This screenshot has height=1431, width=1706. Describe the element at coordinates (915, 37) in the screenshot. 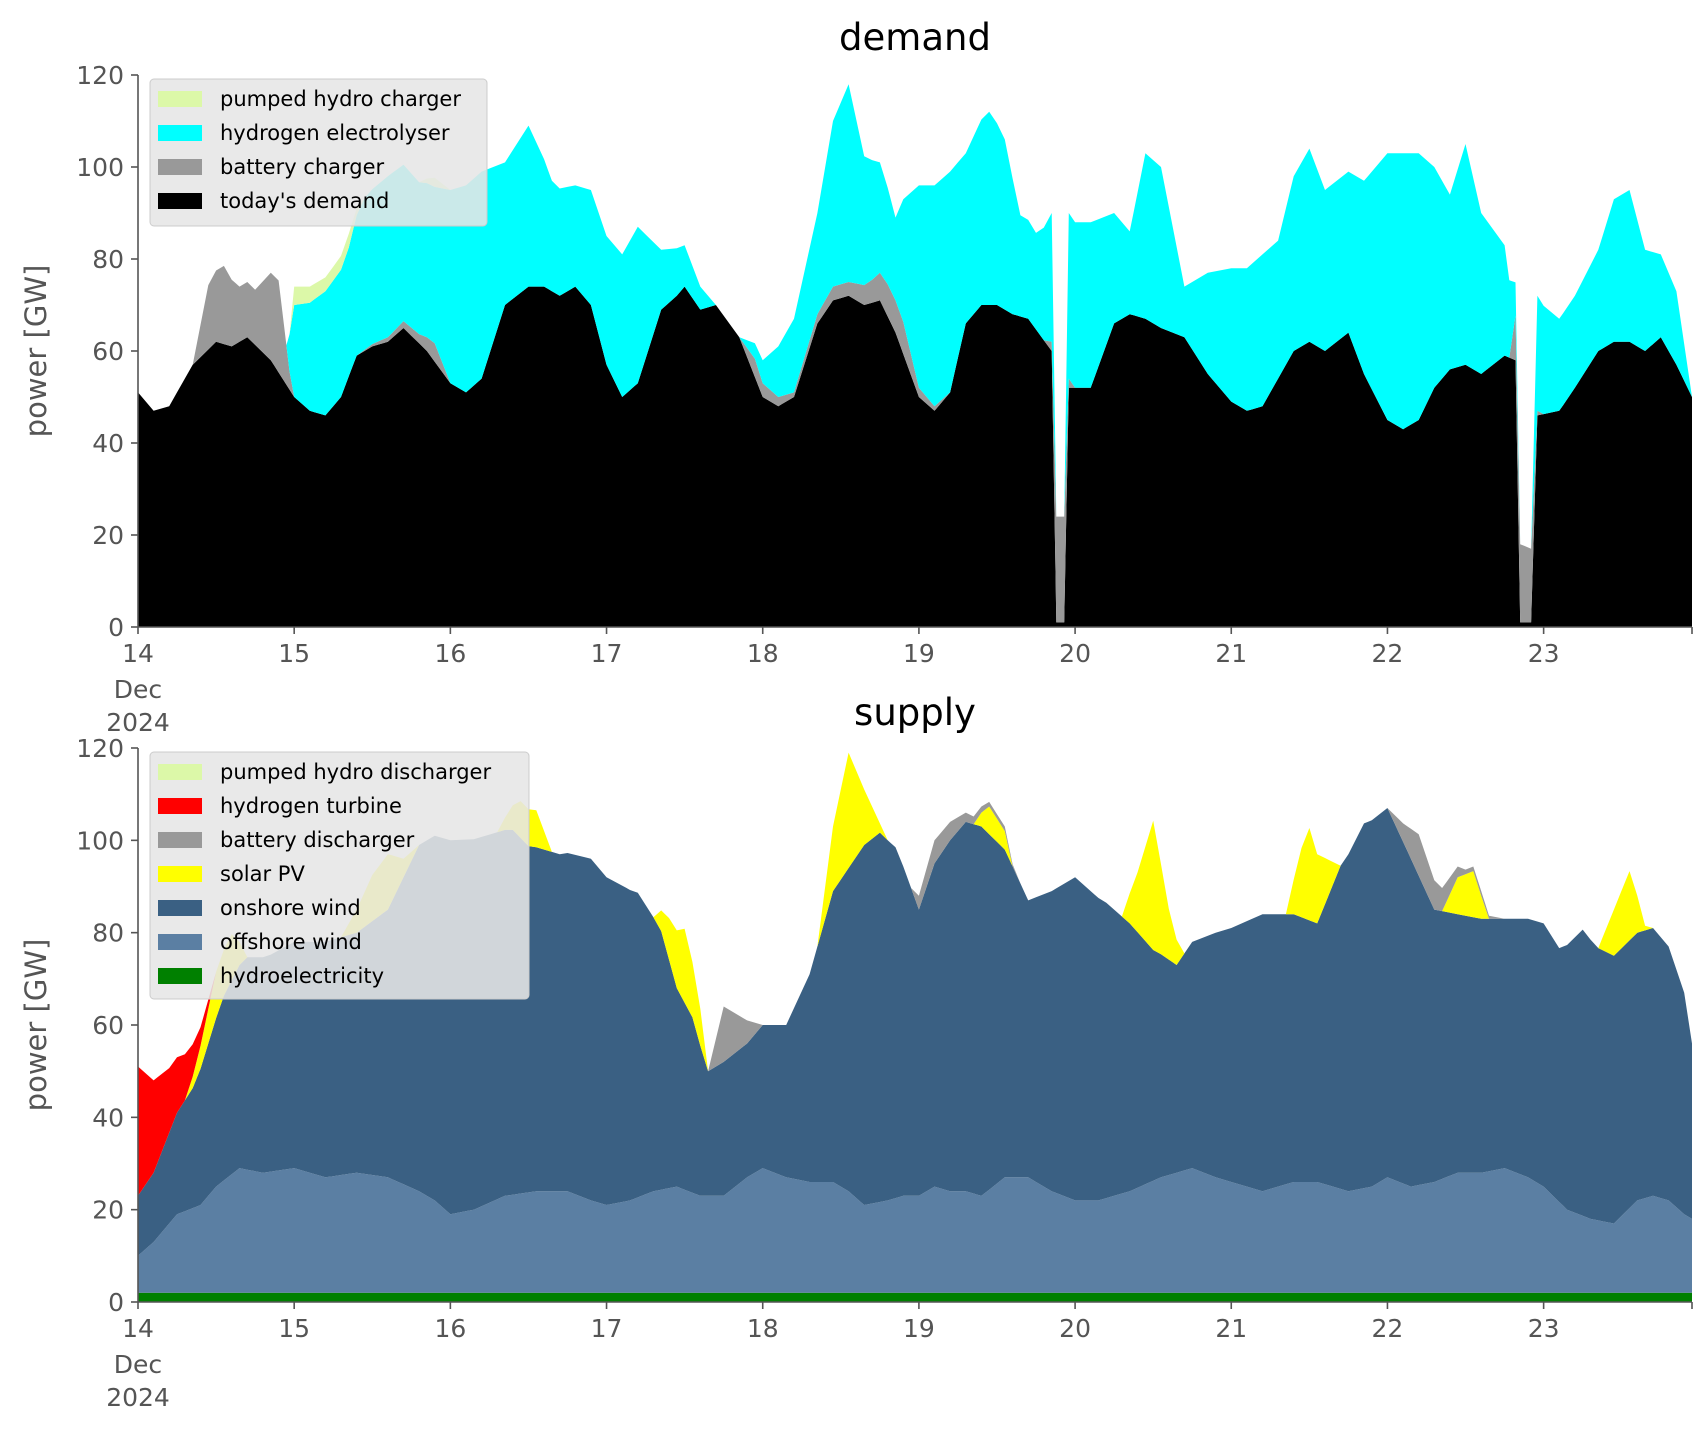

I see `chart-title: demand` at that location.